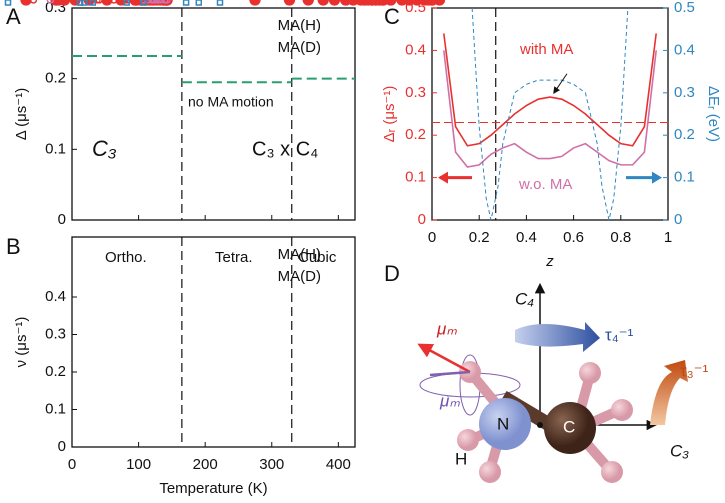 The image size is (725, 503). I want to click on annotation: with MA, so click(546, 49).